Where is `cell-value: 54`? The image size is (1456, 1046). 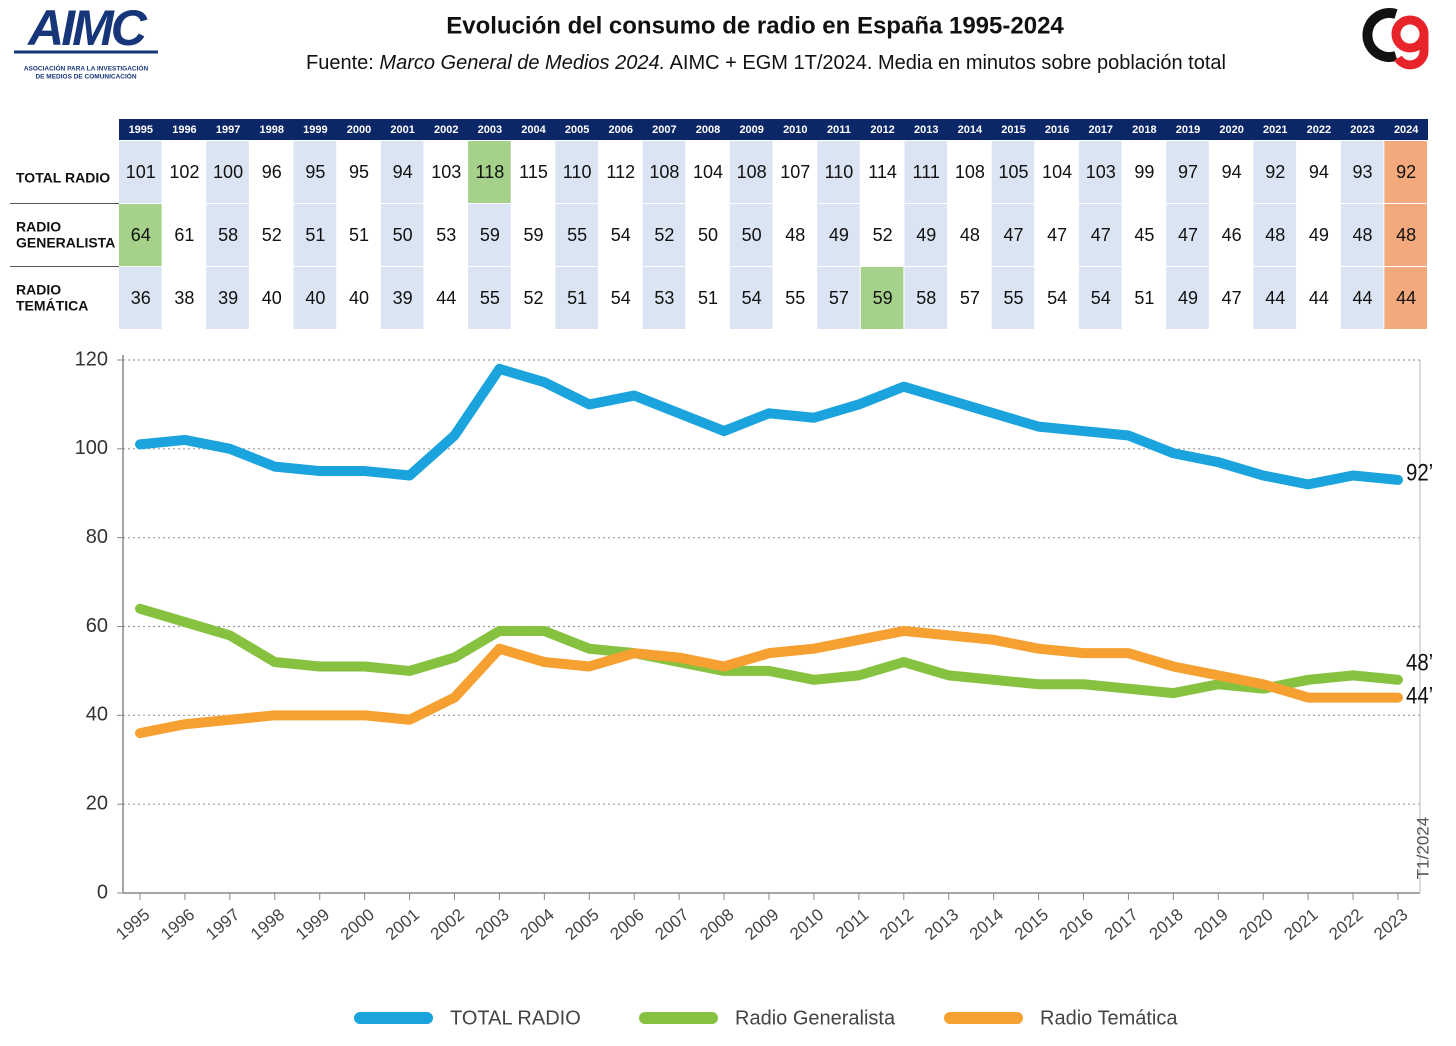
cell-value: 54 is located at coordinates (1057, 298).